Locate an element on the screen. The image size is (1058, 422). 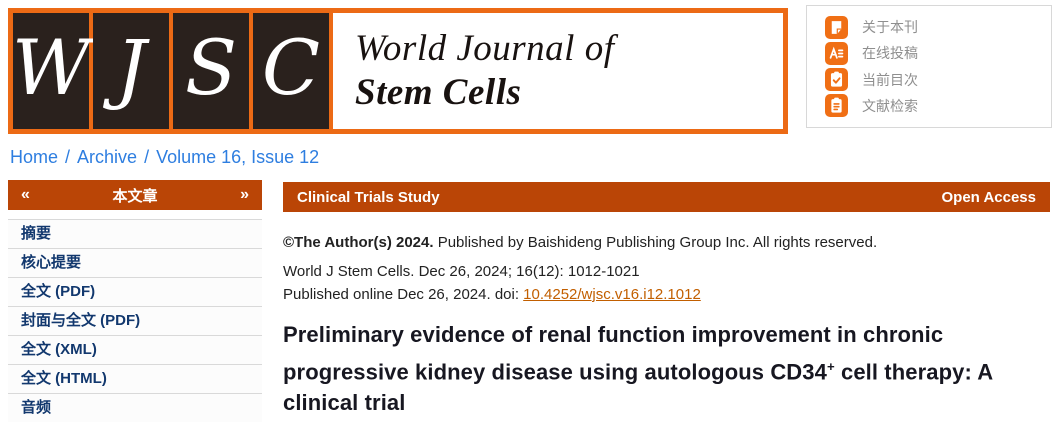
doi-link: 10.4252/wjsc.v16.i12.1012 is located at coordinates (612, 294).